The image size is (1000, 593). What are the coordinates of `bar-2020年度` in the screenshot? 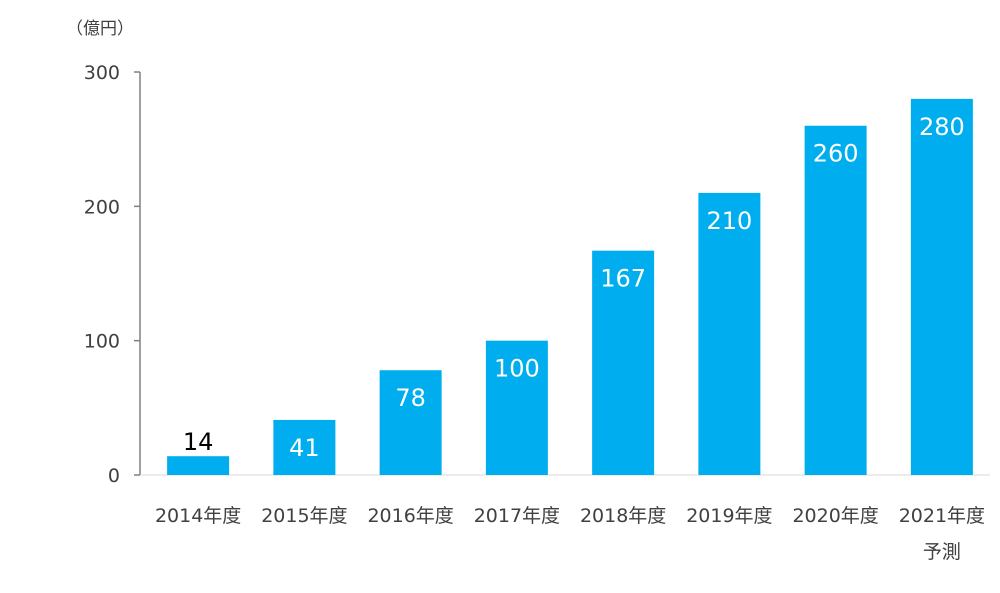 It's located at (835, 300).